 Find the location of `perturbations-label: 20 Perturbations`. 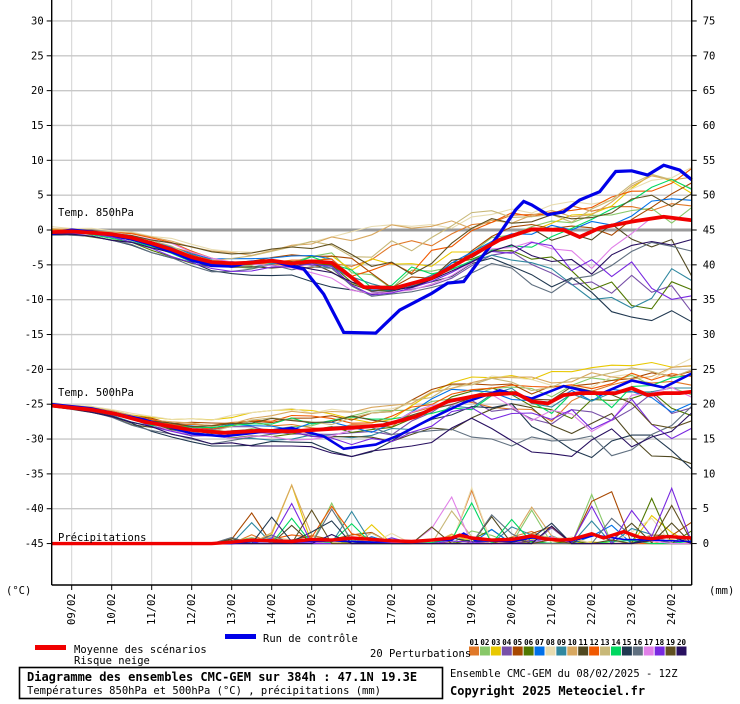

perturbations-label: 20 Perturbations is located at coordinates (420, 654).